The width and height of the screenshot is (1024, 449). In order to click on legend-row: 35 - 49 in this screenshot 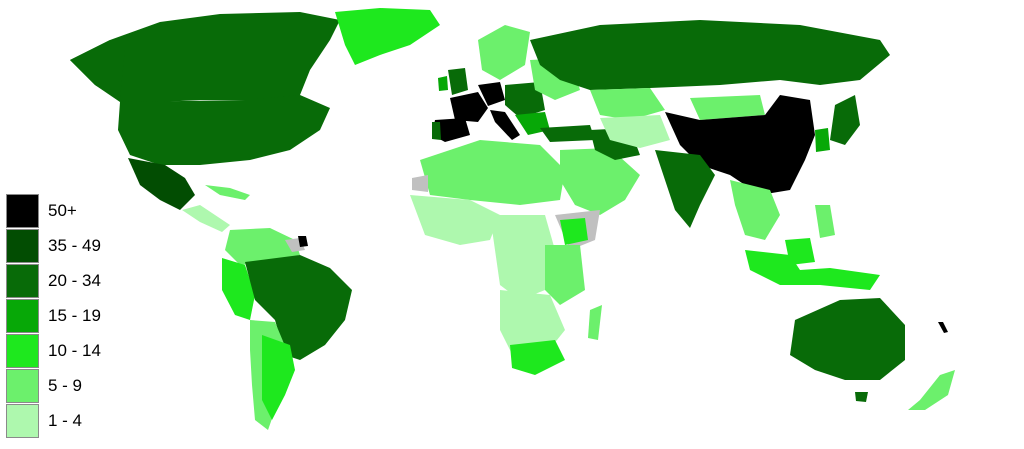, I will do `click(78, 246)`.